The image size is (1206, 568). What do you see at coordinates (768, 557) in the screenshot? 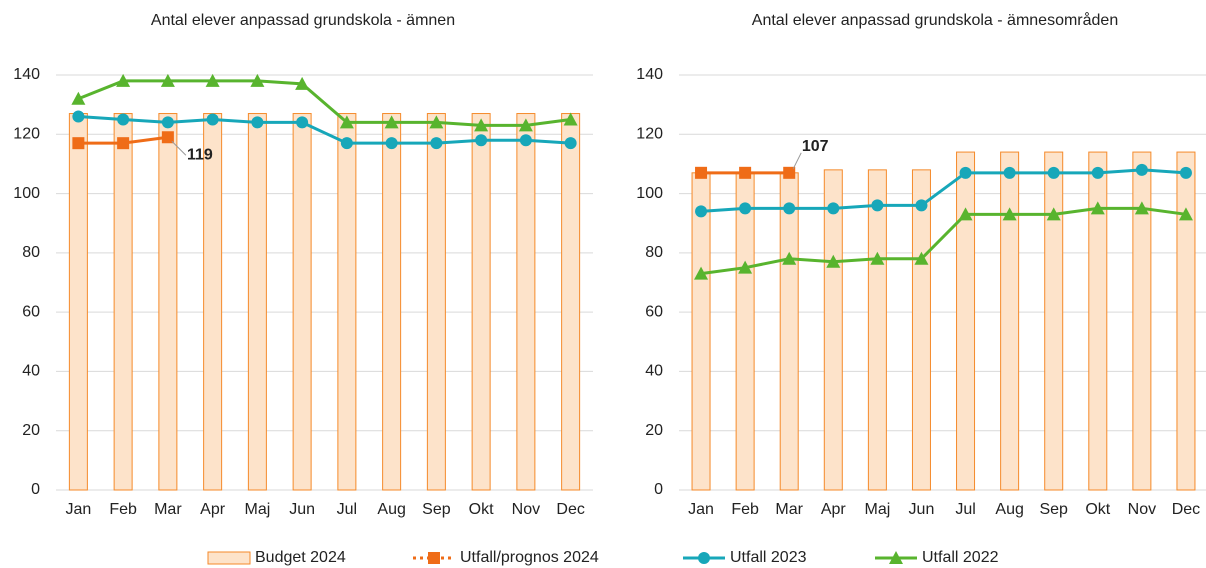
I see `legend-label: Utfall 2023` at bounding box center [768, 557].